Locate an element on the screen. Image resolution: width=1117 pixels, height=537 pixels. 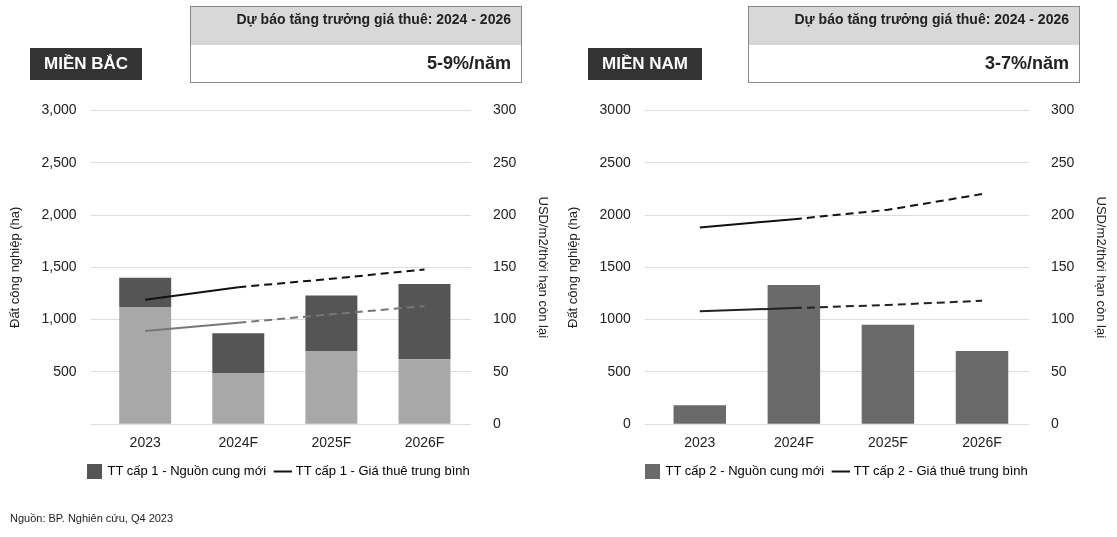
y-tick-label: 3,000 is located at coordinates (59, 109).